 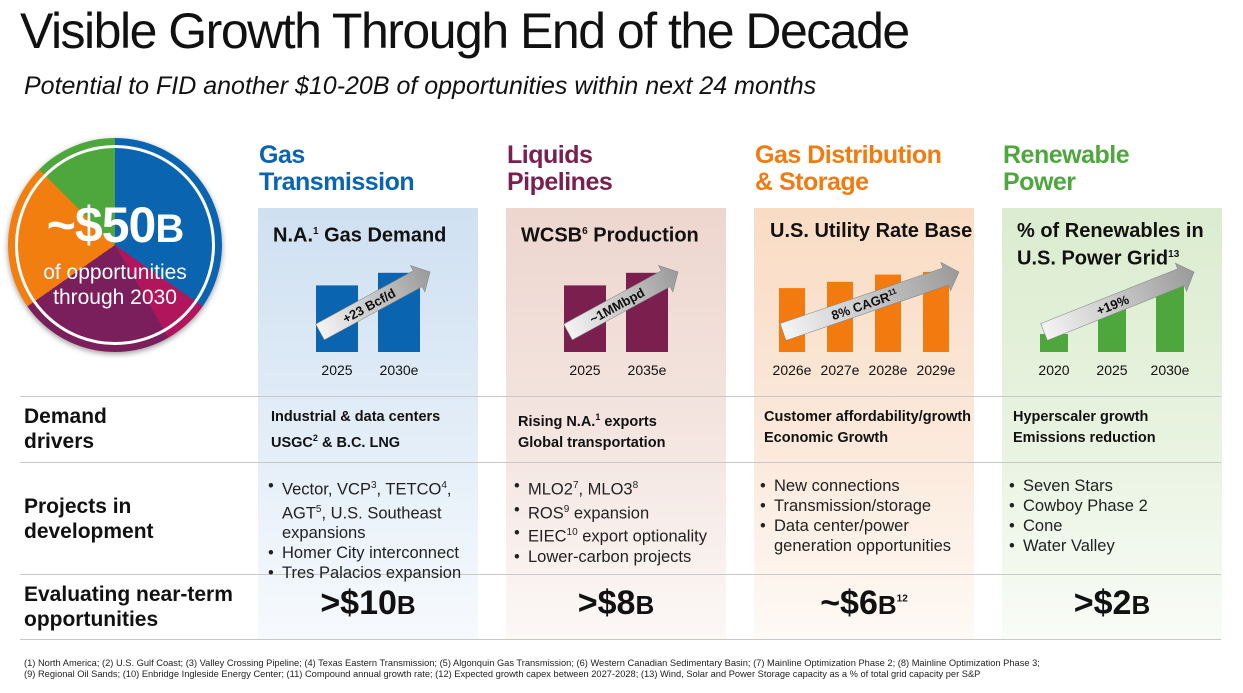 I want to click on value-renewable-power: >$2B, so click(x=1112, y=603).